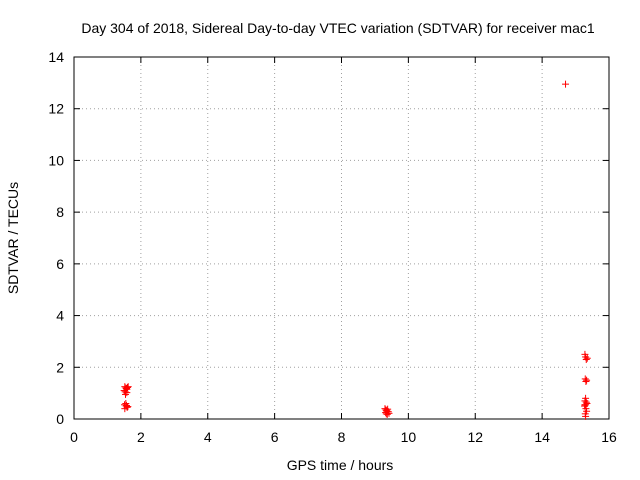  Describe the element at coordinates (60, 316) in the screenshot. I see `y-tick-label: 4` at that location.